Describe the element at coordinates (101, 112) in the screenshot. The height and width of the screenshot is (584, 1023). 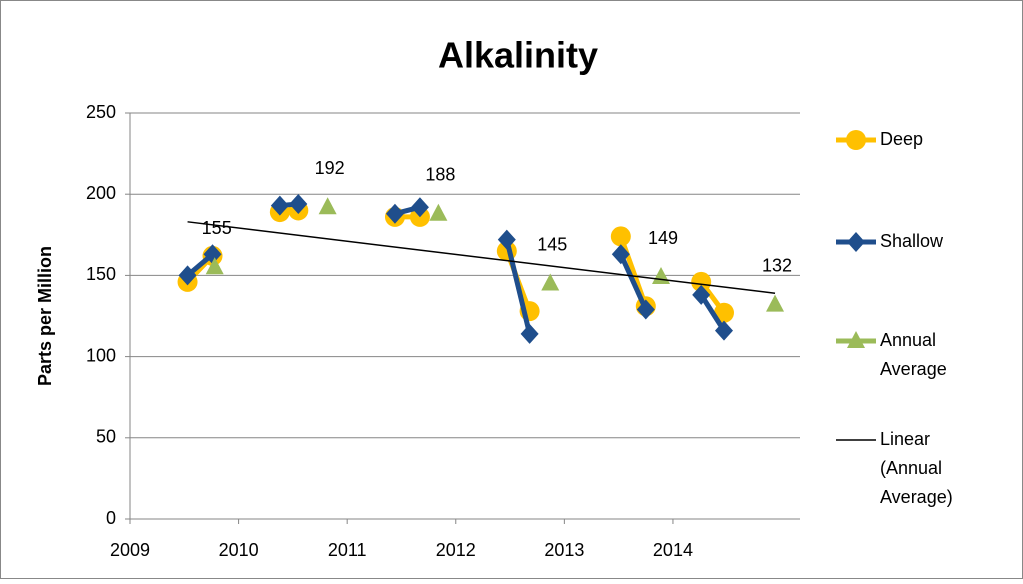
I see `y-tick-label: 250` at that location.